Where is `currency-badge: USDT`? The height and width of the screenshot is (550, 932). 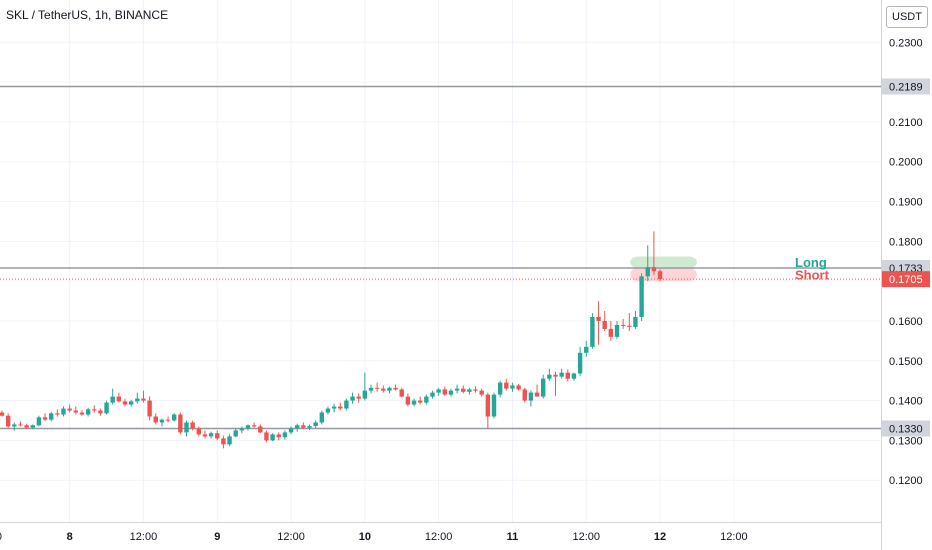
currency-badge: USDT is located at coordinates (907, 17).